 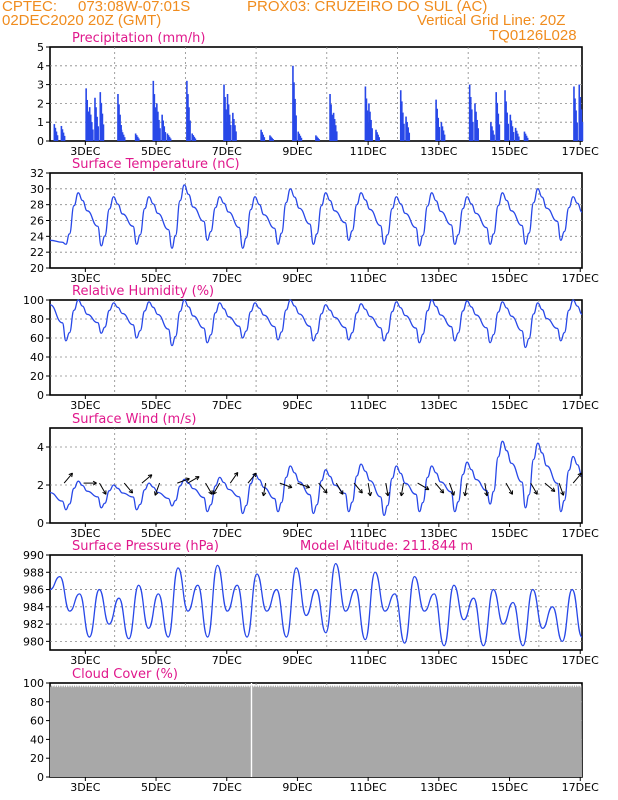 What do you see at coordinates (33, 624) in the screenshot?
I see `ytick-label-press: 982` at bounding box center [33, 624].